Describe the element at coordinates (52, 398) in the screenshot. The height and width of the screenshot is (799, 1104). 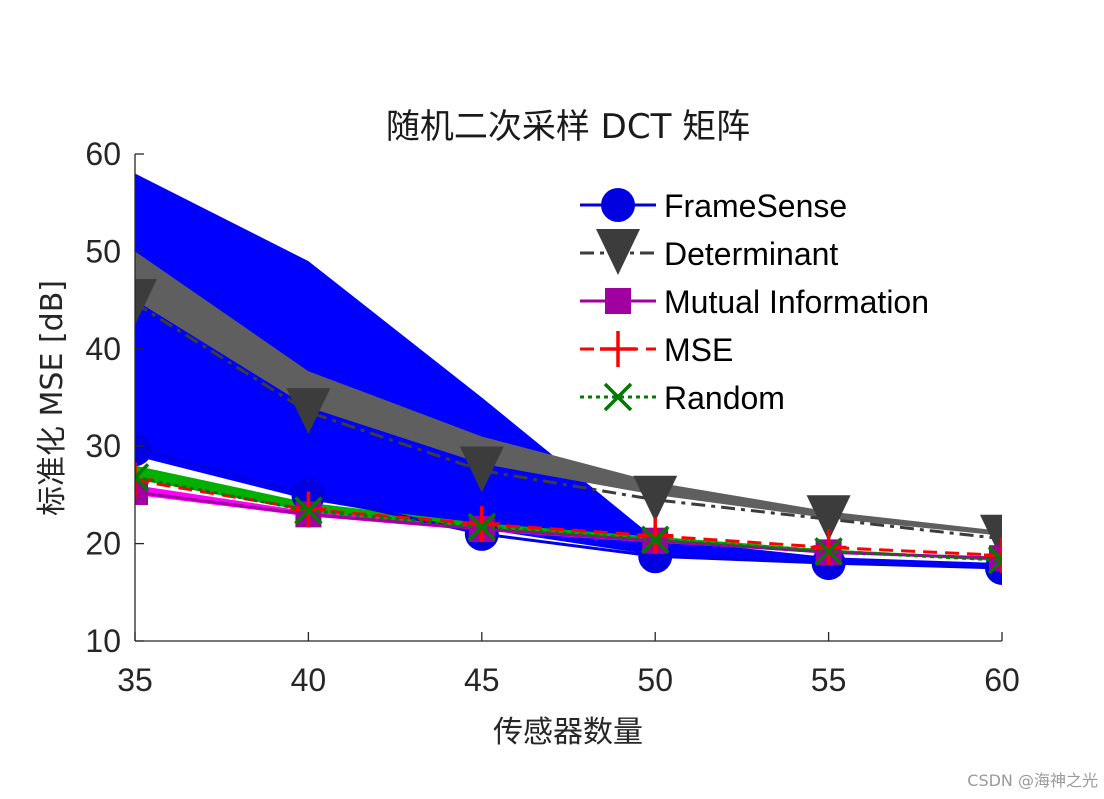
I see `y-axis-label: 标准化 MSE [dB]` at that location.